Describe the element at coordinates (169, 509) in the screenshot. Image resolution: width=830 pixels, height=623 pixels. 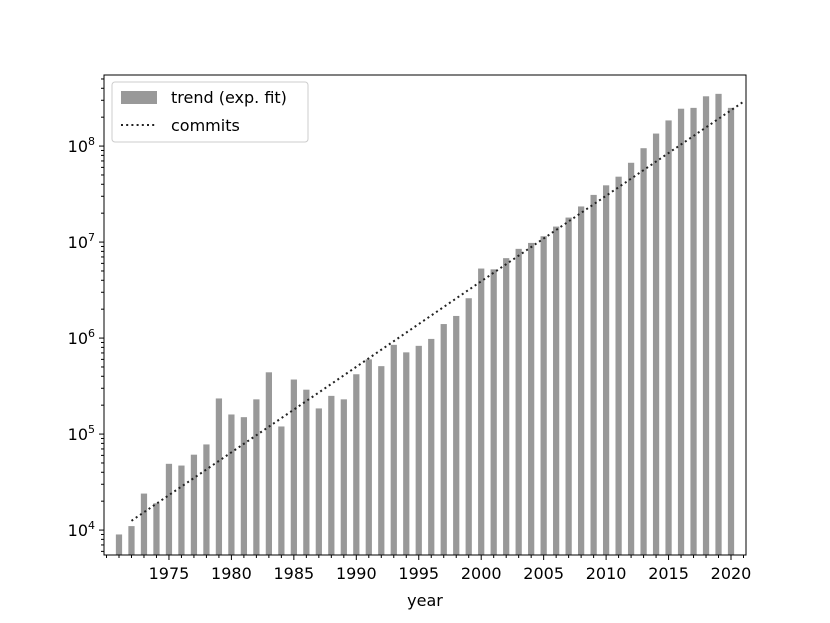
I see `bar-1975` at that location.